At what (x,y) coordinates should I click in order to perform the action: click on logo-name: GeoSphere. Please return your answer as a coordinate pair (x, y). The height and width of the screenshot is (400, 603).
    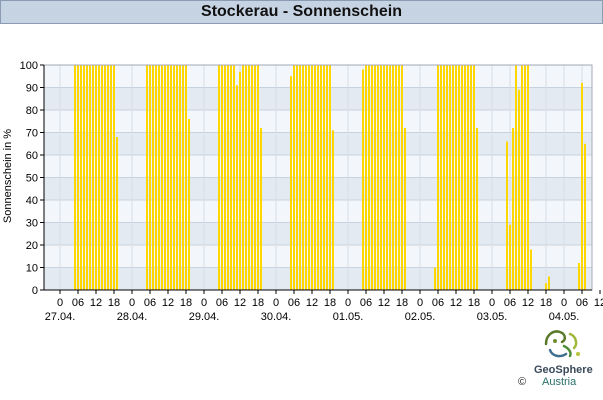
    Looking at the image, I should click on (563, 370).